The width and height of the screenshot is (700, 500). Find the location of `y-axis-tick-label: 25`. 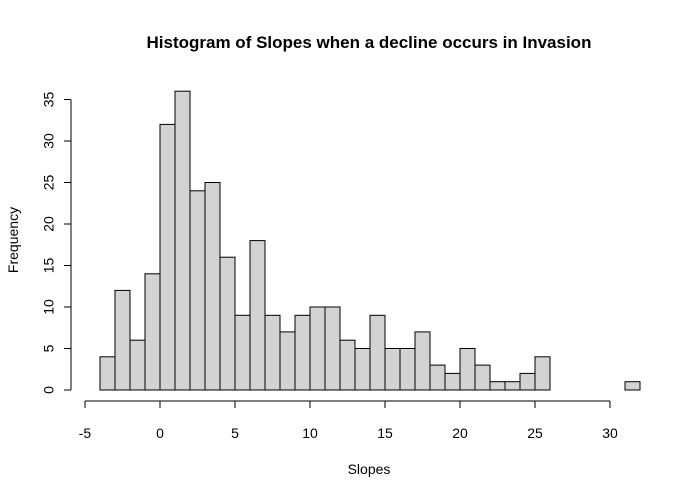

y-axis-tick-label: 25 is located at coordinates (49, 183).